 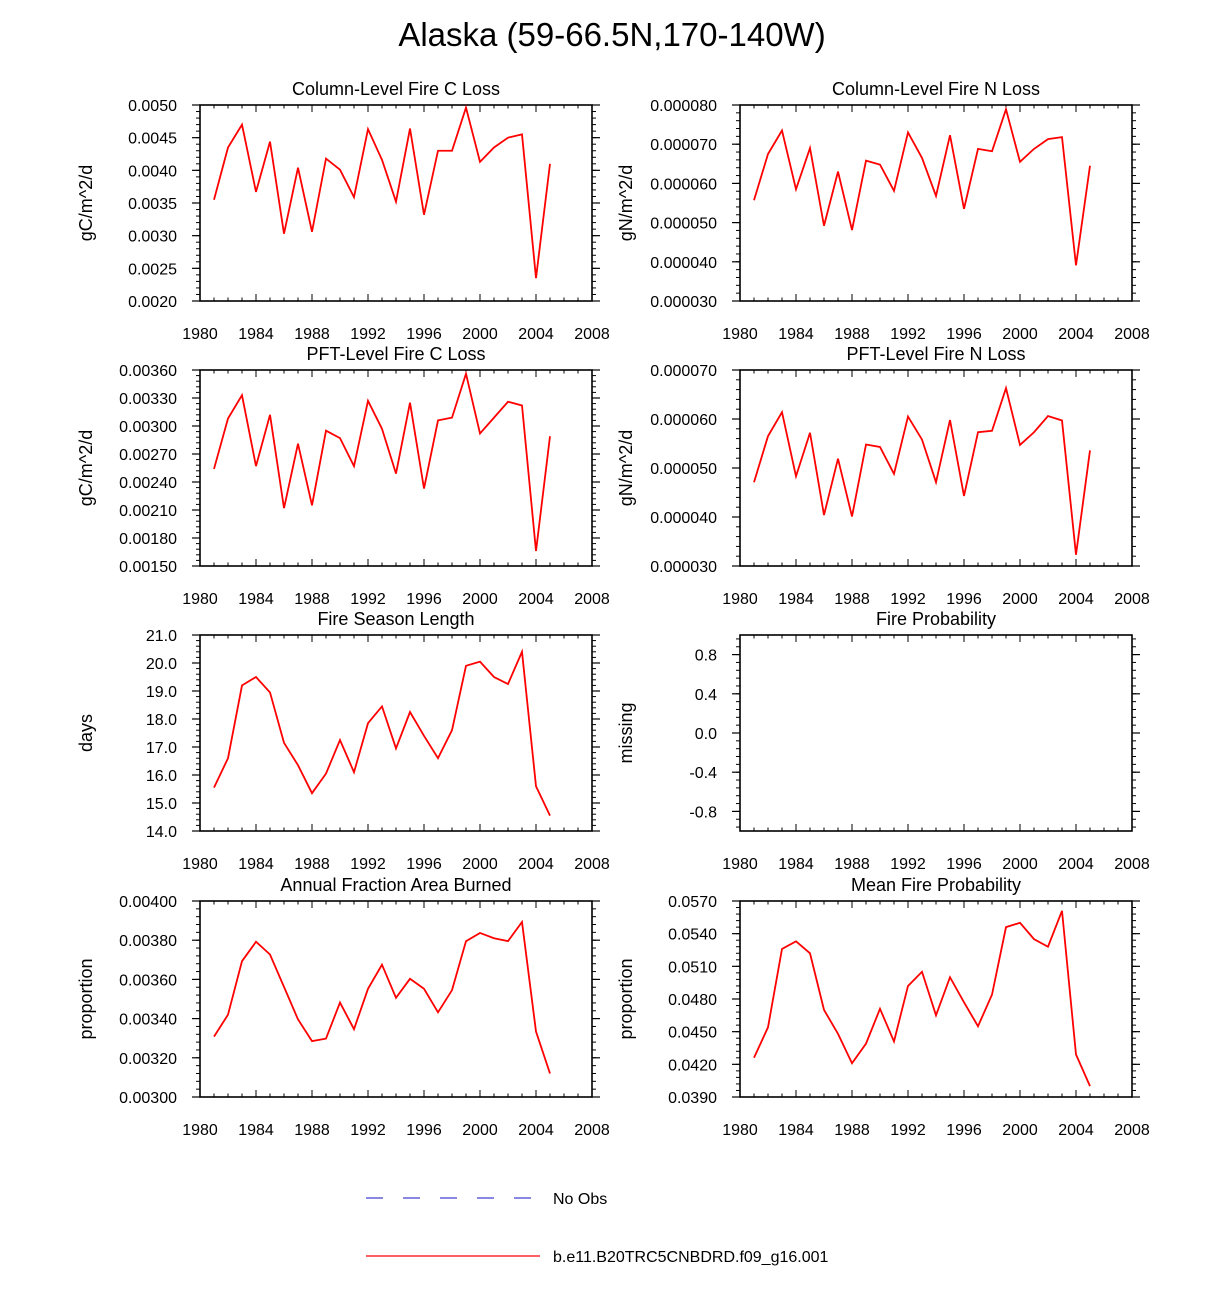 What do you see at coordinates (692, 1065) in the screenshot?
I see `y-tick-label: 0.0420` at bounding box center [692, 1065].